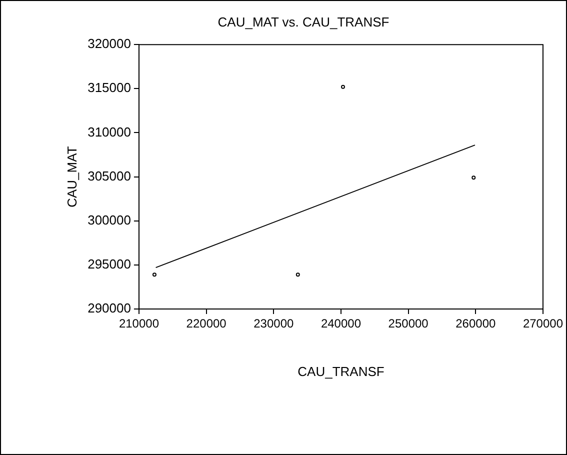 The image size is (567, 455). I want to click on y-tick-label: 305000, so click(109, 176).